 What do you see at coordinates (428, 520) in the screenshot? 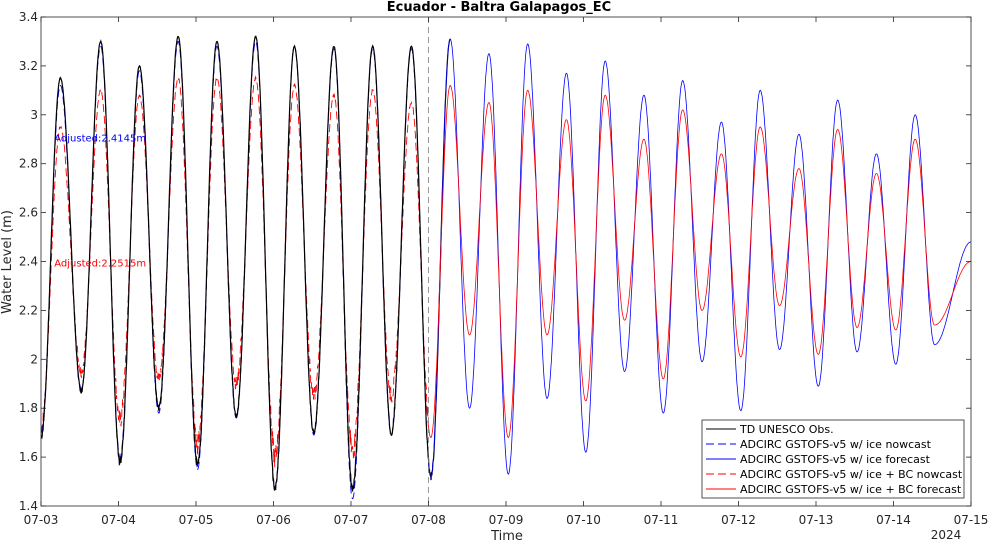
I see `x-tick-label: 07-08` at bounding box center [428, 520].